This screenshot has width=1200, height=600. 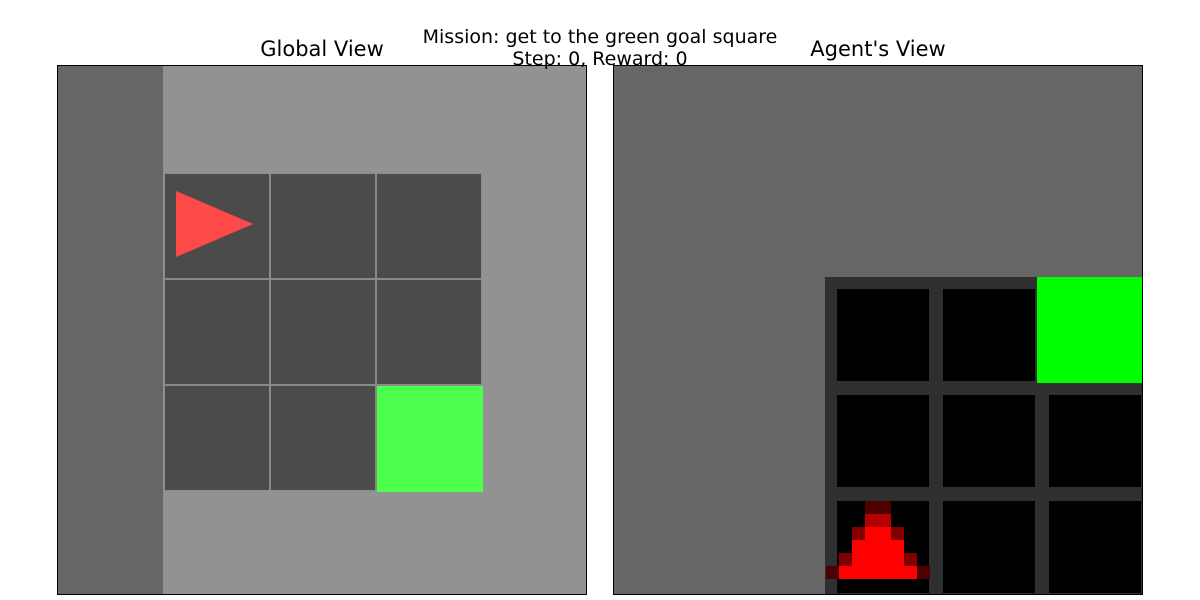 What do you see at coordinates (878, 49) in the screenshot?
I see `agent-view-title: Agent's View` at bounding box center [878, 49].